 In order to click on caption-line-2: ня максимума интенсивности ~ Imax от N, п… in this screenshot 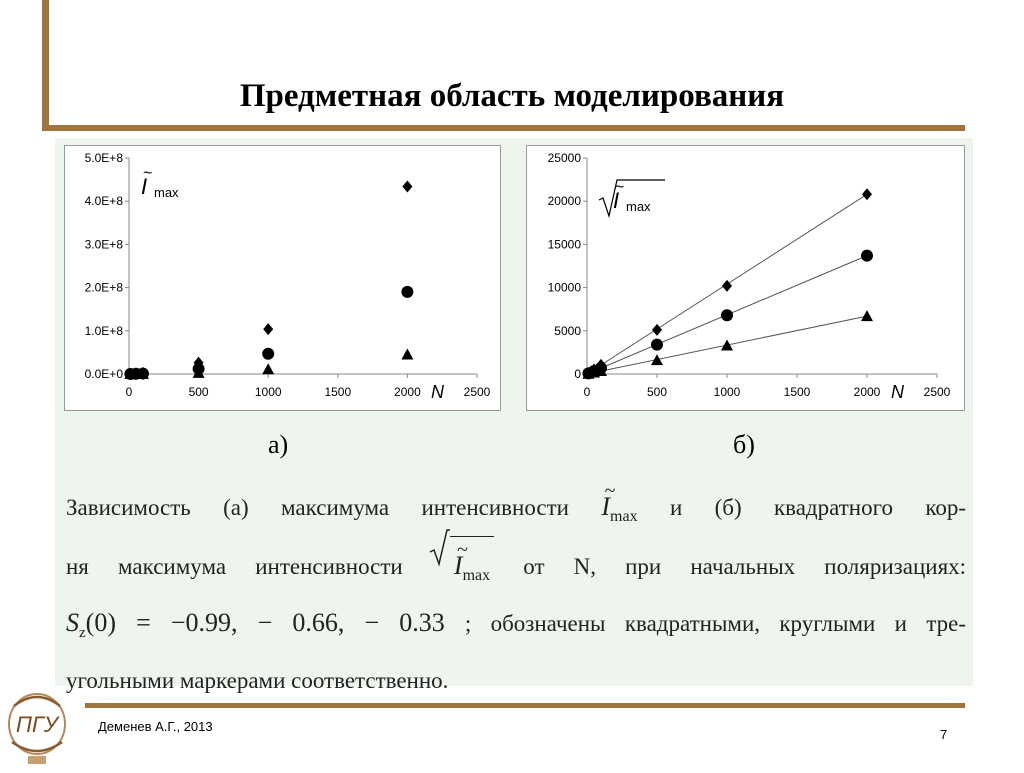, I will do `click(516, 561)`.